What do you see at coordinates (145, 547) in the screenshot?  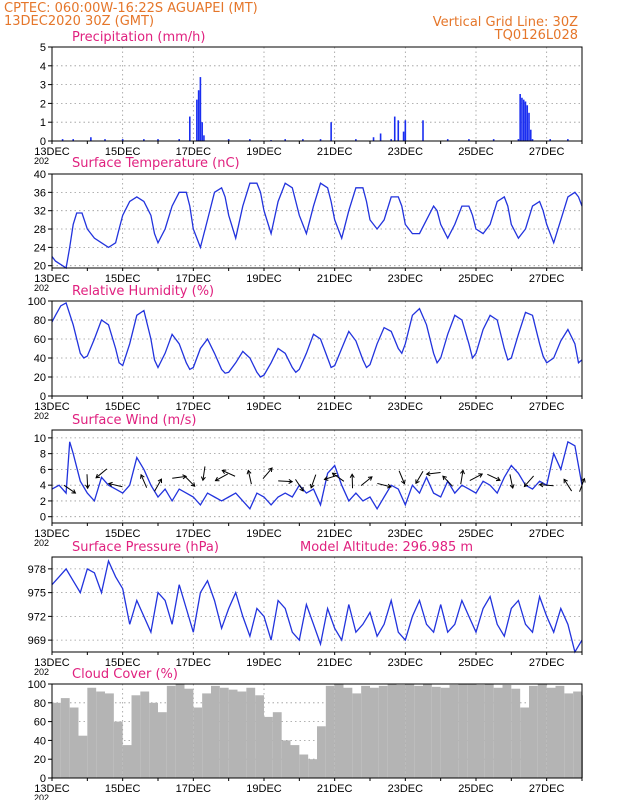 I see `pres-title: Surface Pressure (hPa)` at bounding box center [145, 547].